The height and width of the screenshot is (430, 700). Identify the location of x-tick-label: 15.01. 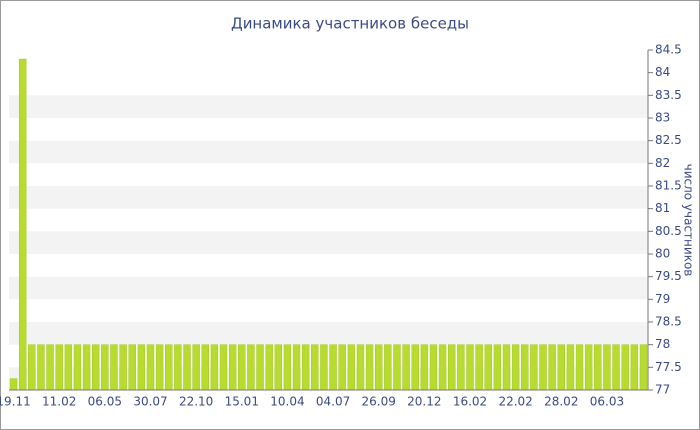
(242, 402).